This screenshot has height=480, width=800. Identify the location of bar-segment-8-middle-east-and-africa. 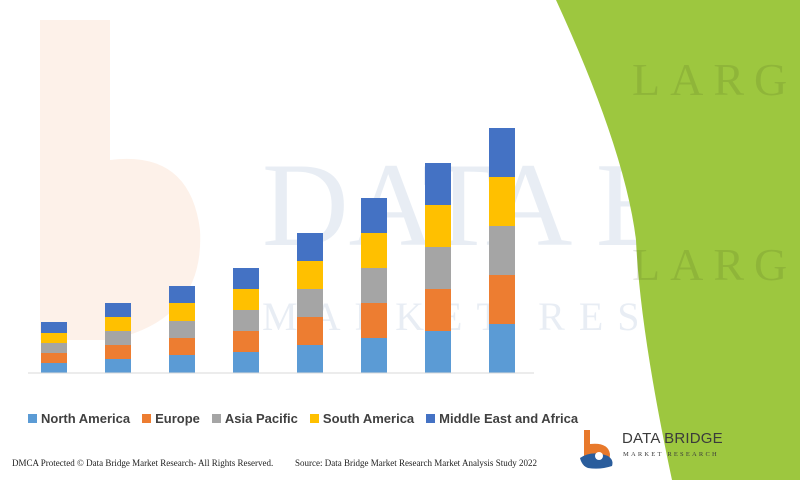
(502, 152).